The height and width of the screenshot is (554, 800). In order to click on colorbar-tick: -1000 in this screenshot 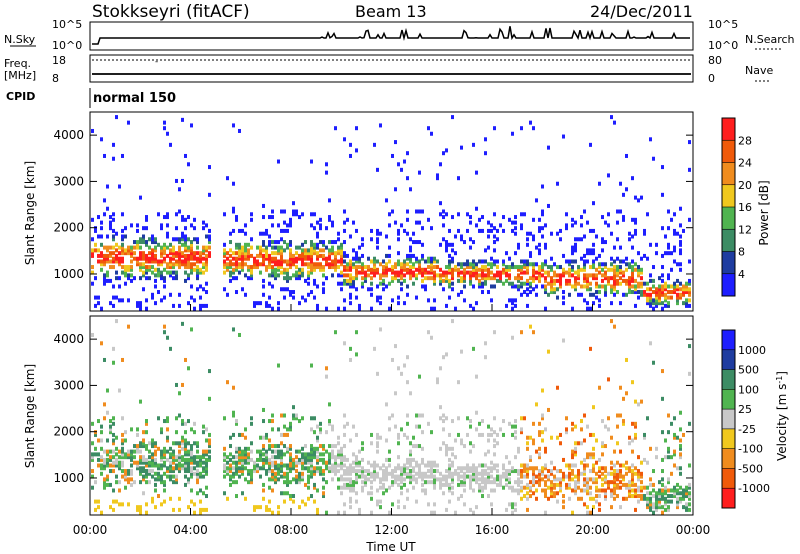, I will do `click(754, 488)`.